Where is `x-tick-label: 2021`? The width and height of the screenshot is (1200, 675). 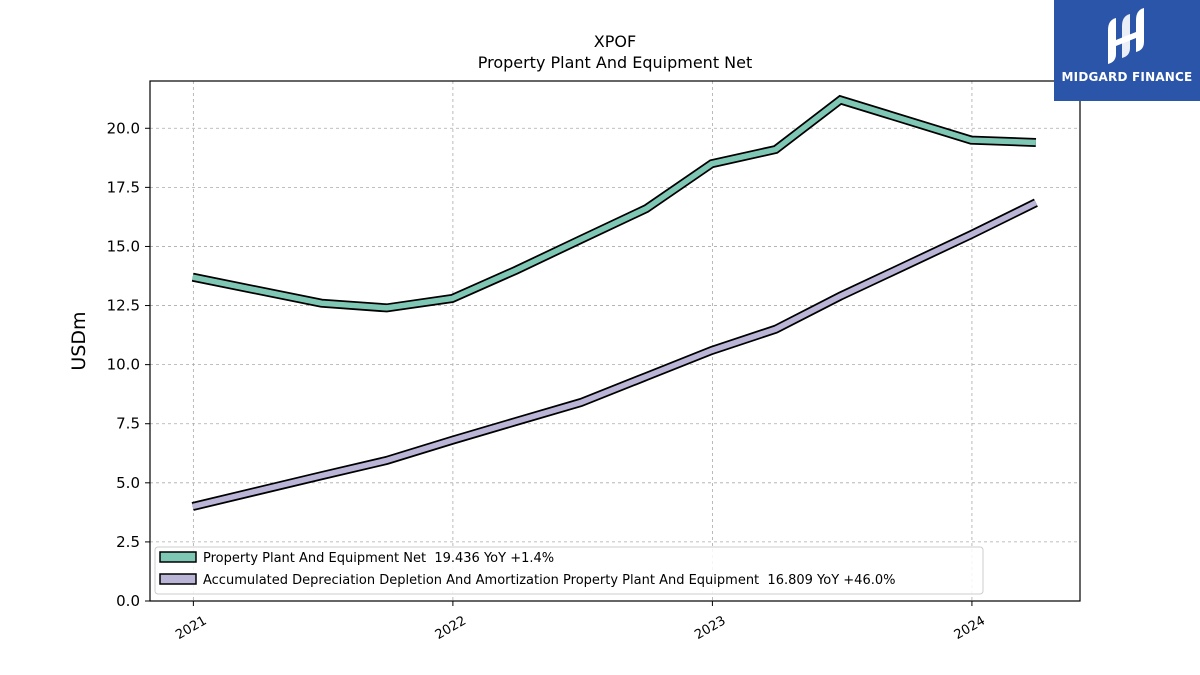
x-tick-label: 2021 is located at coordinates (191, 628).